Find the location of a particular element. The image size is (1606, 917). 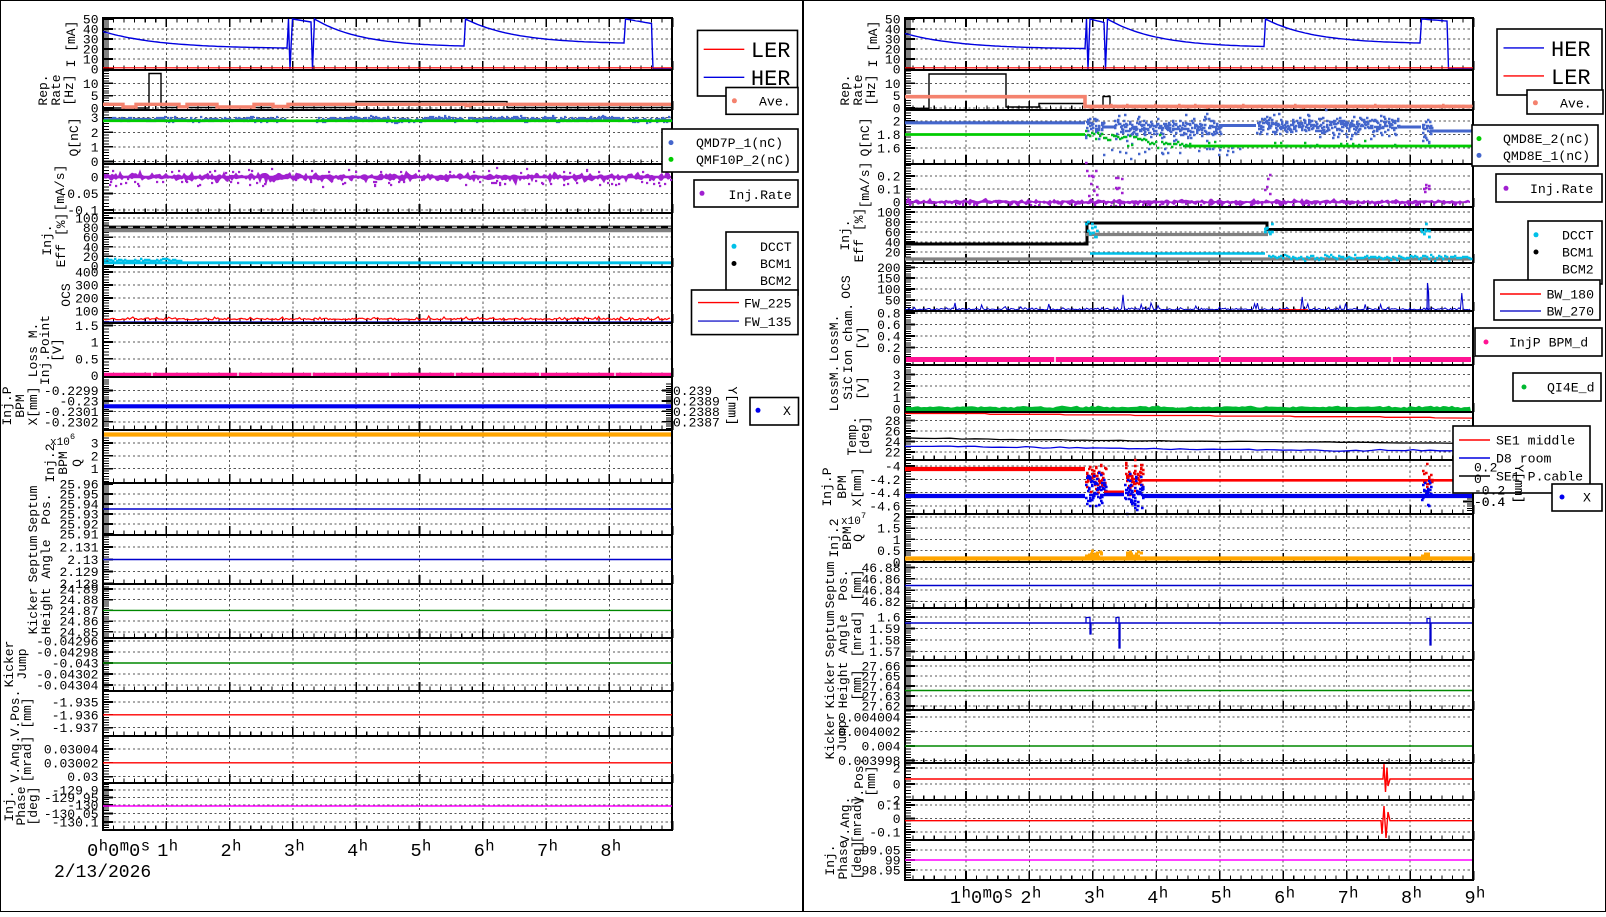

svg-text: Rep. is located at coordinates (43, 89).